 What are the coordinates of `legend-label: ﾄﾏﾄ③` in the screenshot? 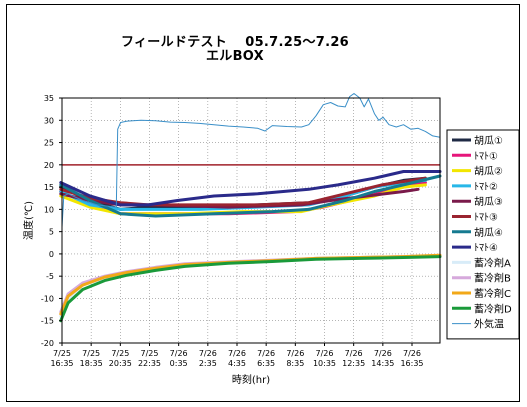 It's located at (486, 218).